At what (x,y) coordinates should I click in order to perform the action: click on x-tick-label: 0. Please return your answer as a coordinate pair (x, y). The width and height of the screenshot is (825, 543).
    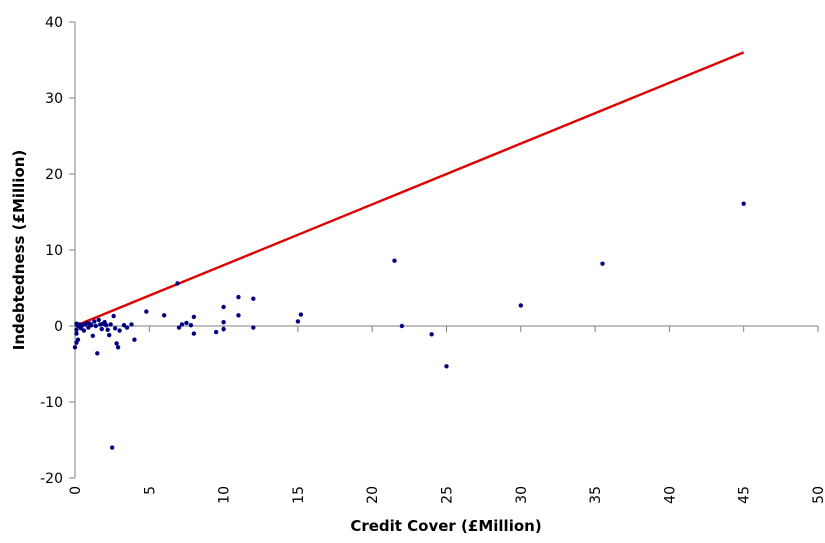
    Looking at the image, I should click on (76, 490).